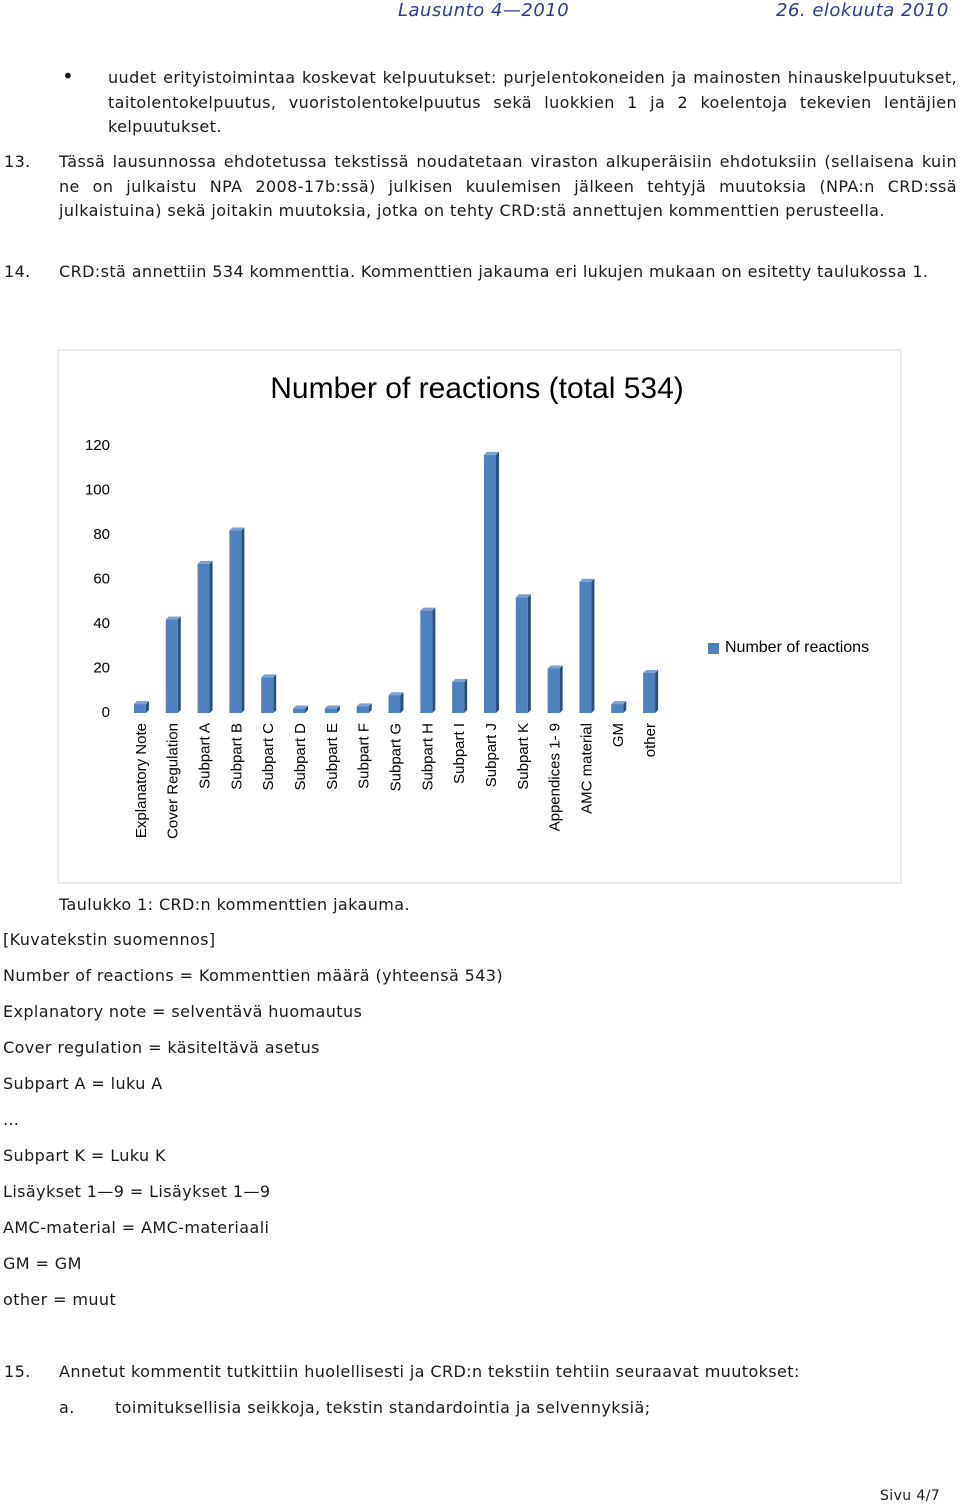  I want to click on x-tick-label: Cover Regulation, so click(173, 781).